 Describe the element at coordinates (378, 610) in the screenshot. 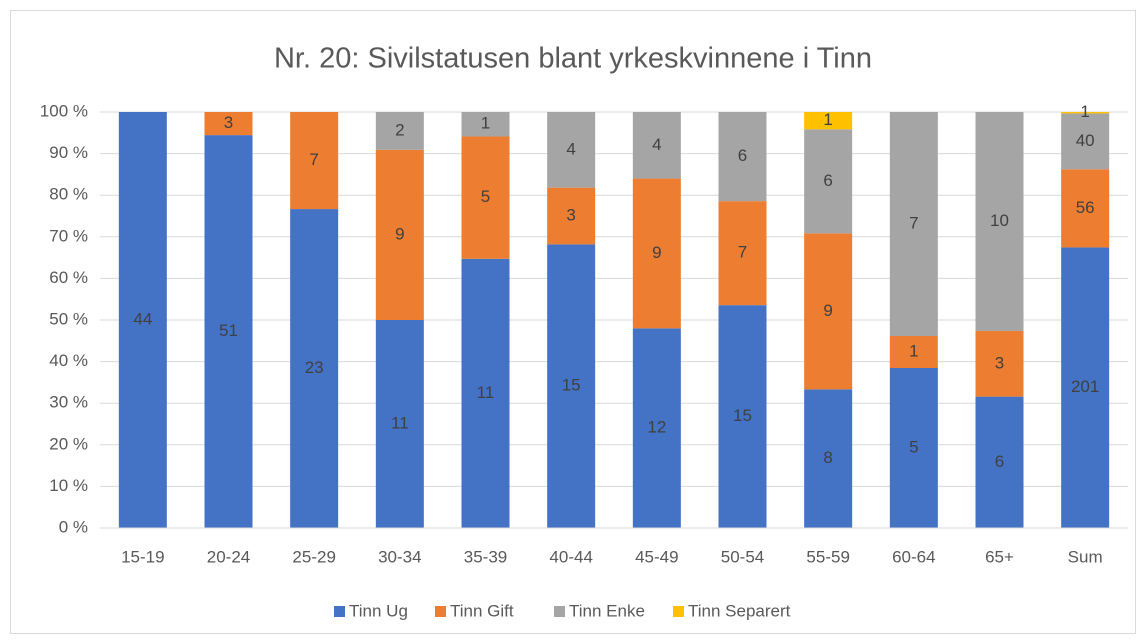

I see `legend-label: Tinn Ug` at that location.